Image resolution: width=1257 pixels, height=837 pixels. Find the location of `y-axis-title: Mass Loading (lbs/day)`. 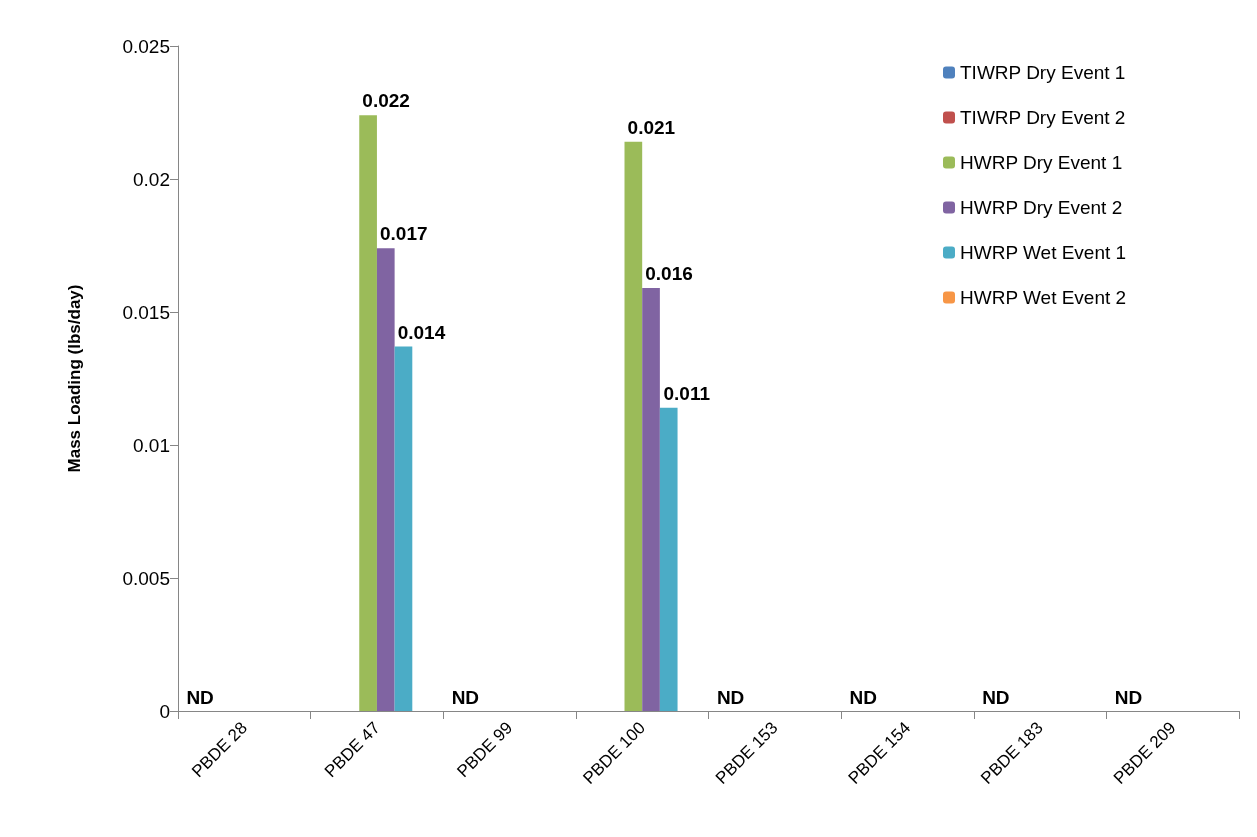

y-axis-title: Mass Loading (lbs/day) is located at coordinates (74, 378).